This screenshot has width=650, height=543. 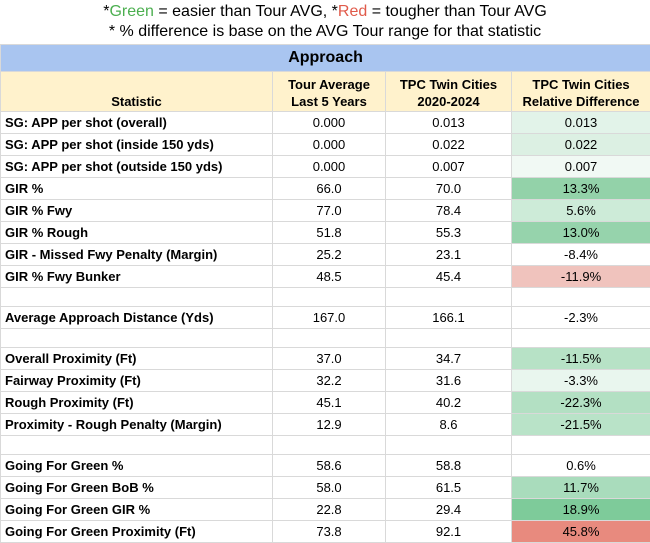 I want to click on legend-red-word: Red, so click(x=352, y=11).